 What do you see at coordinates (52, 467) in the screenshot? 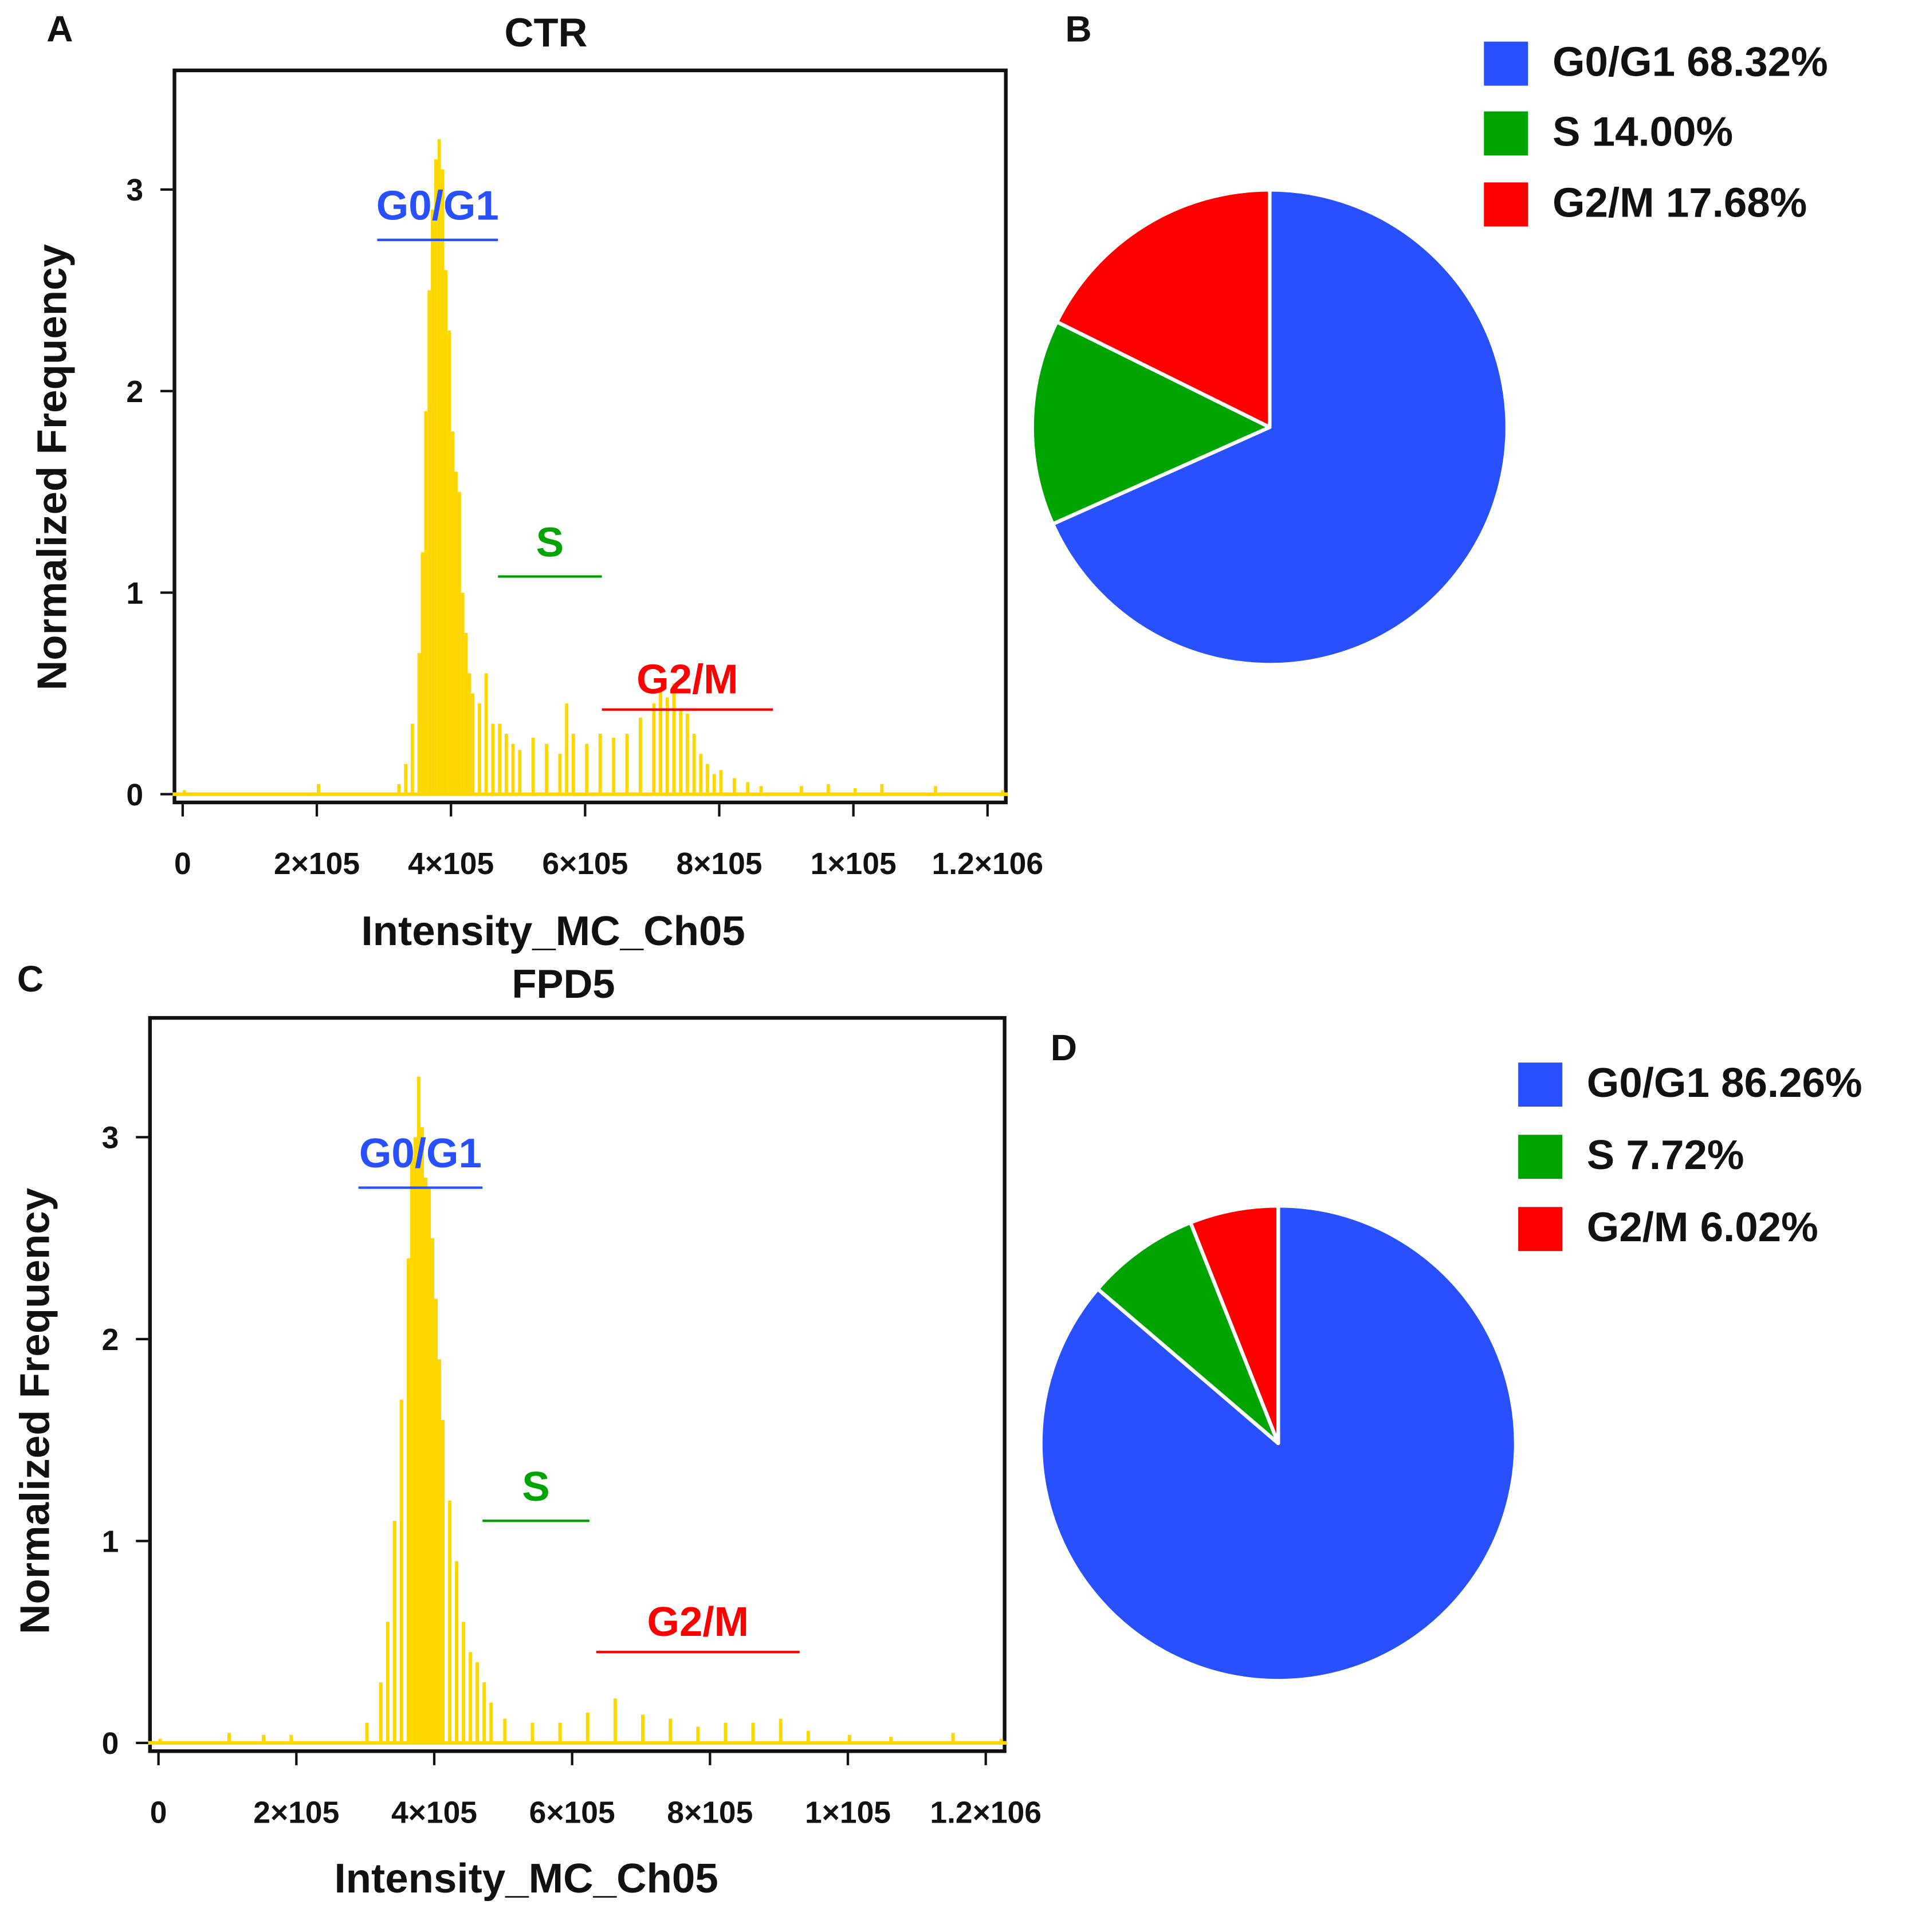
I see `histogram-ctr-ylabel: Normalized Frequency` at bounding box center [52, 467].